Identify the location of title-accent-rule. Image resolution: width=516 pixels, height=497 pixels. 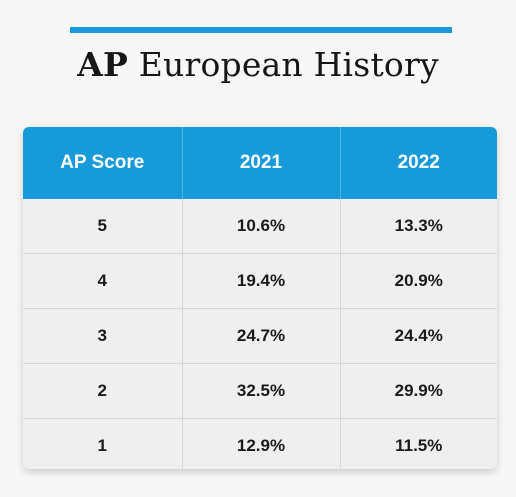
(261, 30).